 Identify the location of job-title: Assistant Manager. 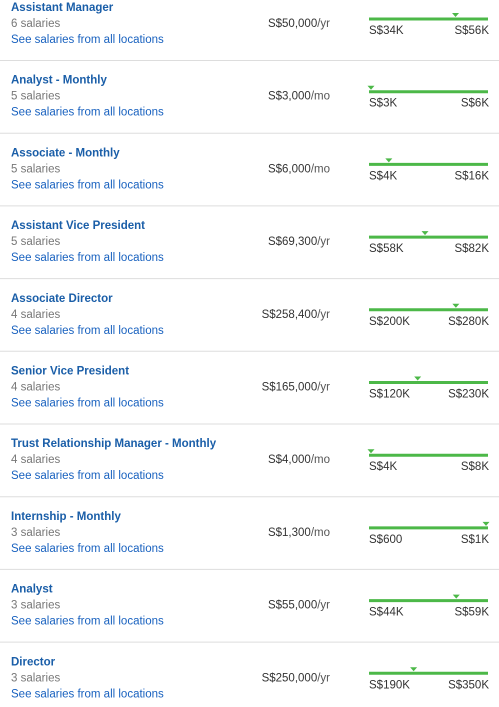
(62, 8).